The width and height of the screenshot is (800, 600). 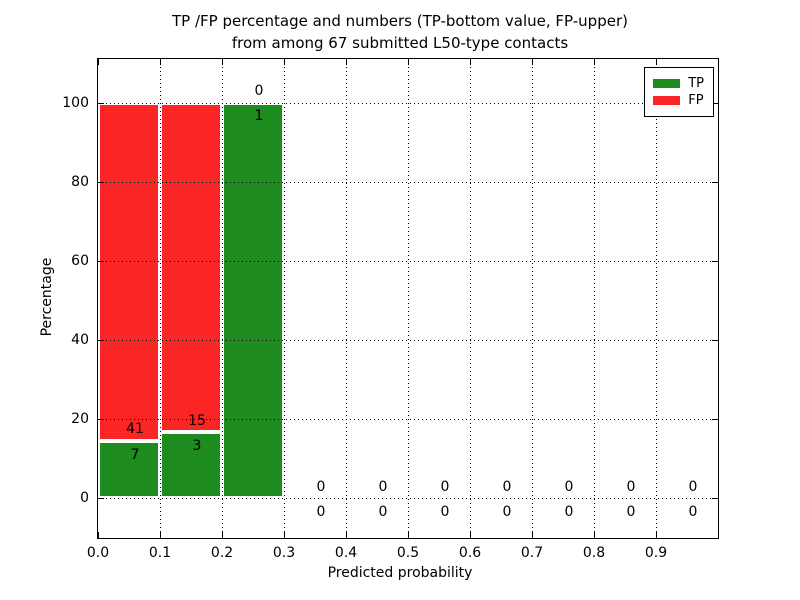 I want to click on x-axis-label: Predicted probability, so click(x=400, y=573).